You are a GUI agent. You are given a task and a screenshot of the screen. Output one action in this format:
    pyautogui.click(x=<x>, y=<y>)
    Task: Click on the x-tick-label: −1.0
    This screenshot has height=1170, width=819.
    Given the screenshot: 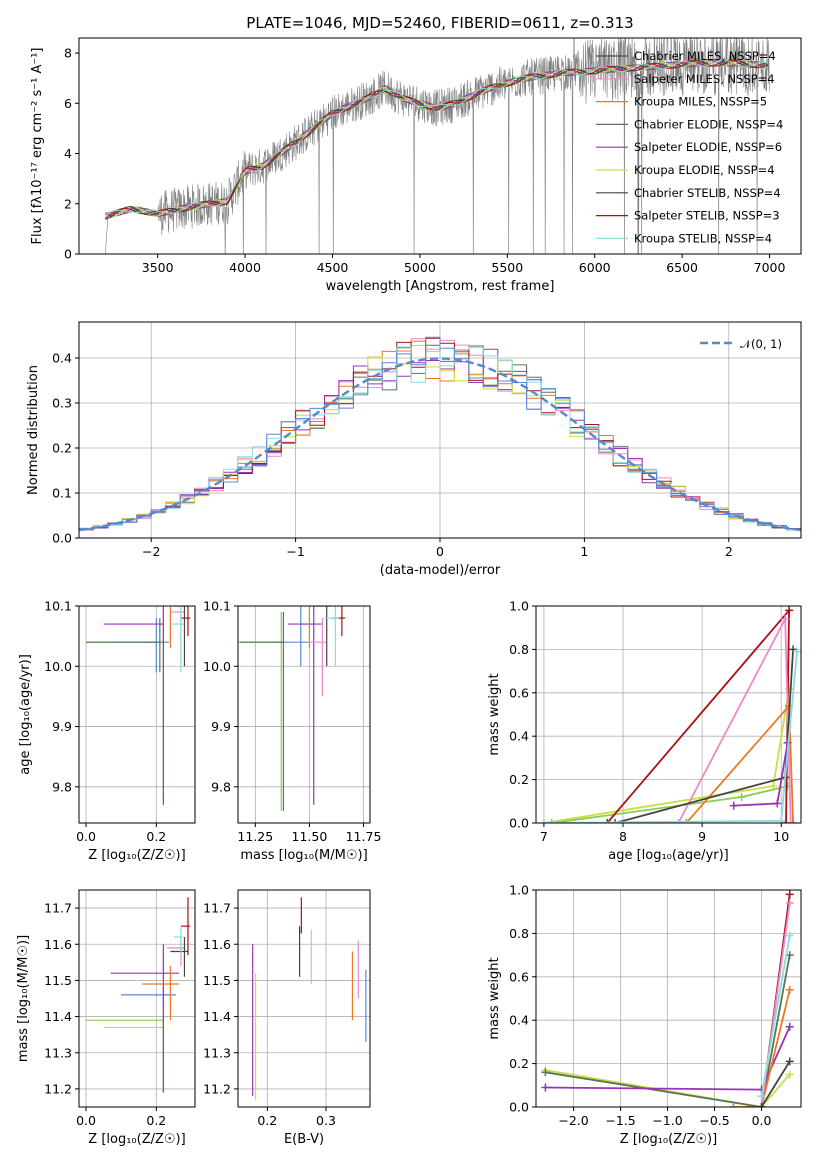 What is the action you would take?
    pyautogui.click(x=667, y=1120)
    